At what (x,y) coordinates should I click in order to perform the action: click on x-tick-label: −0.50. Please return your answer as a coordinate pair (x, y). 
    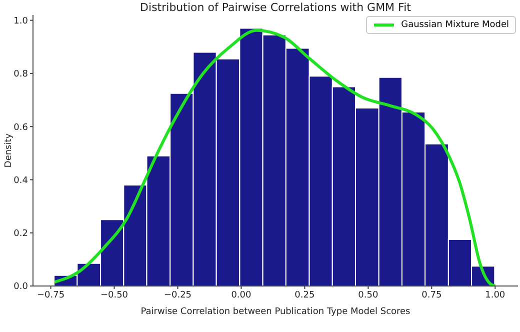
    Looking at the image, I should click on (114, 295).